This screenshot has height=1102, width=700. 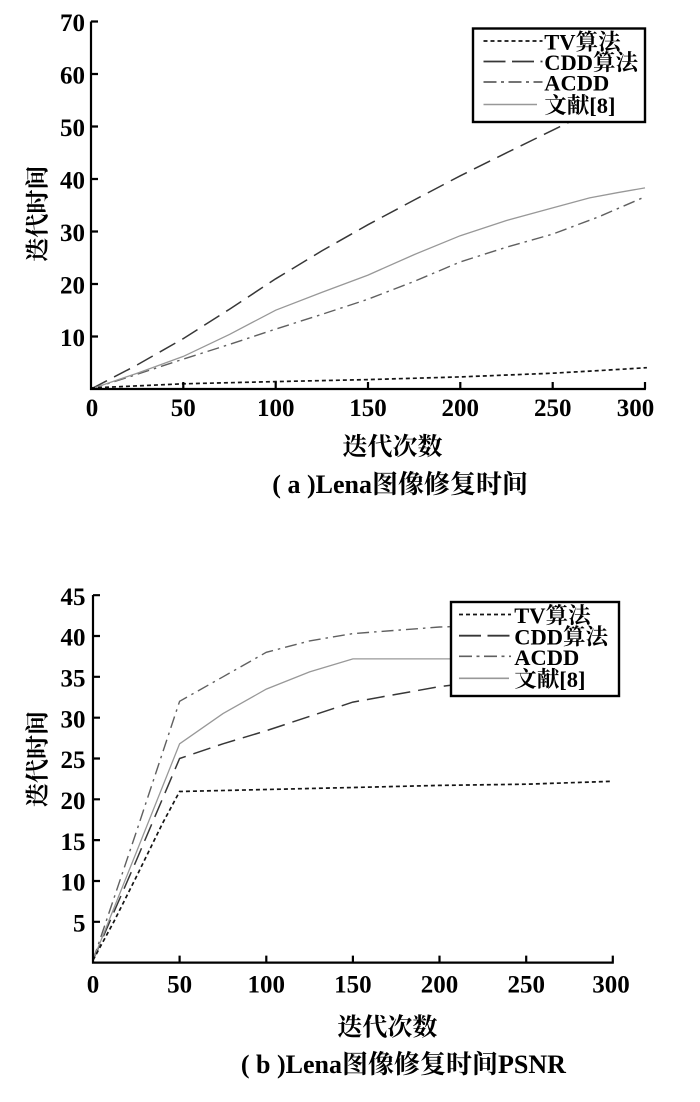 What do you see at coordinates (73, 760) in the screenshot?
I see `svg-text: 25` at bounding box center [73, 760].